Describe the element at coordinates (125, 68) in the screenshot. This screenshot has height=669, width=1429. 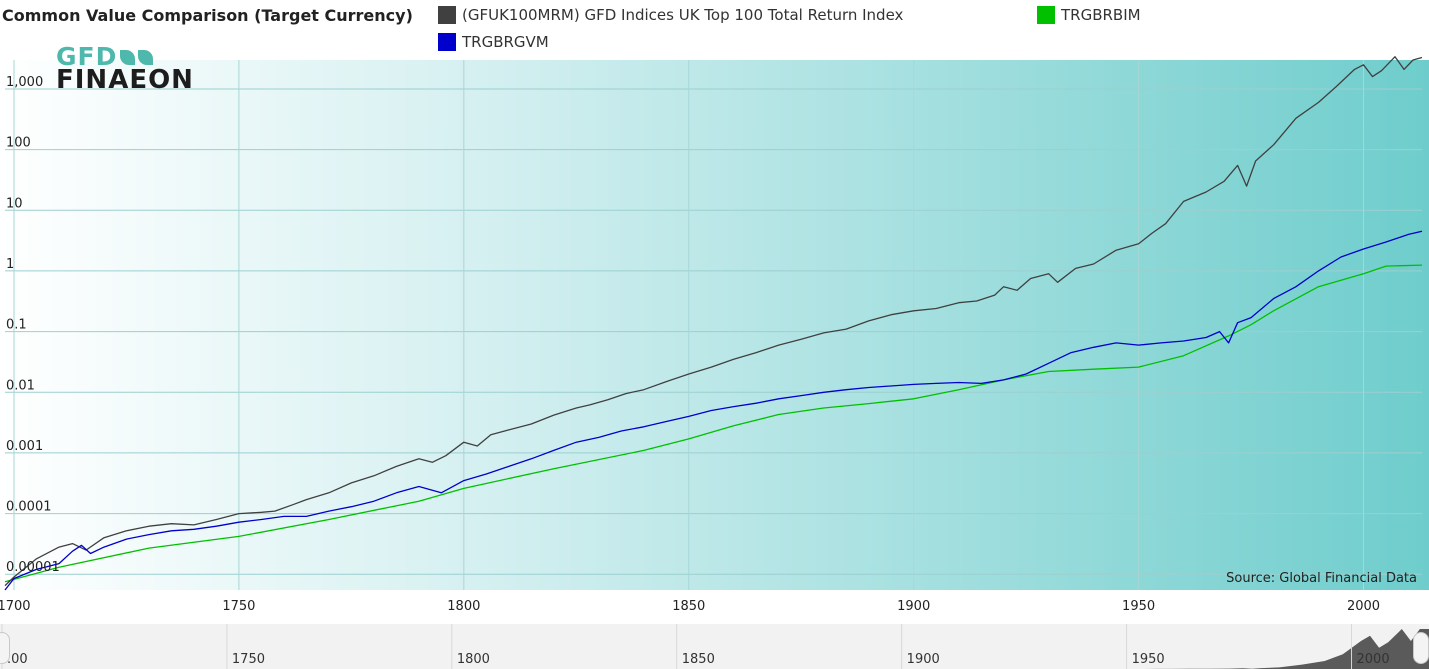
I see `gfd-finaeon-logo: GFD FINAEON` at that location.